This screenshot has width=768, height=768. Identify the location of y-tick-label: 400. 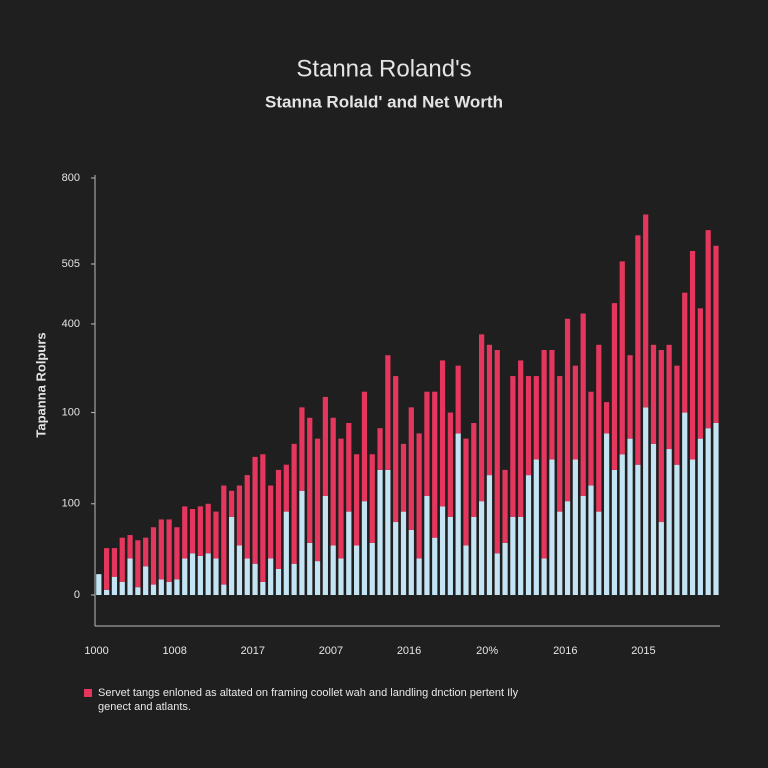
(71, 324).